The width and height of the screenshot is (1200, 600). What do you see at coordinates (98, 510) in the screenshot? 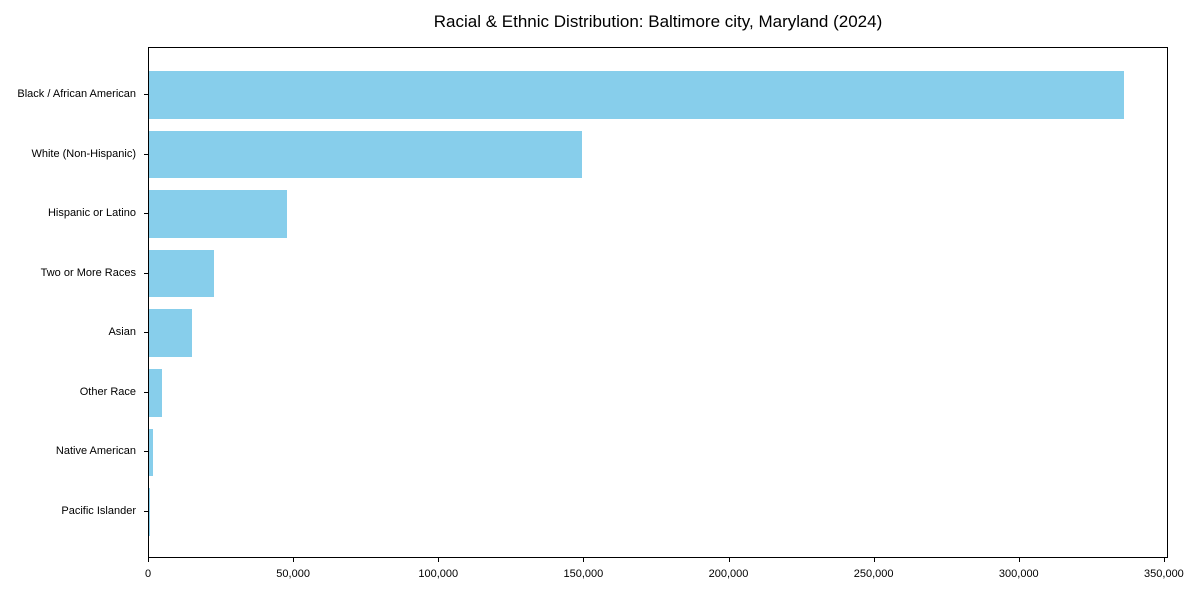
I see `y-tick-label: Pacific Islander` at bounding box center [98, 510].